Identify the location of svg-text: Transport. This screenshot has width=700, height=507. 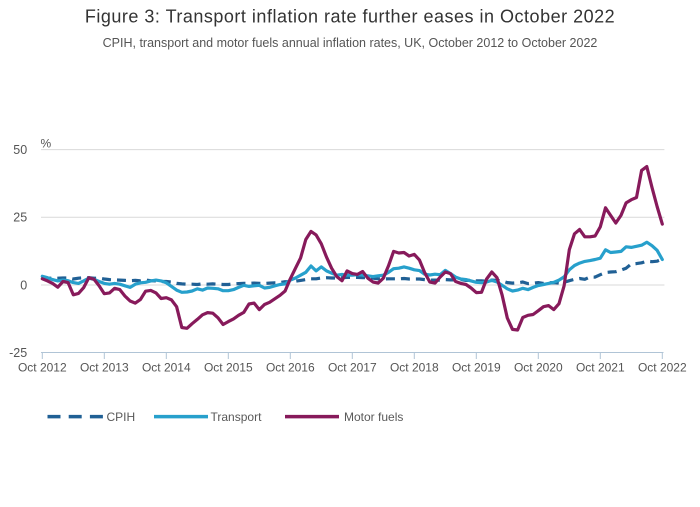
(237, 417).